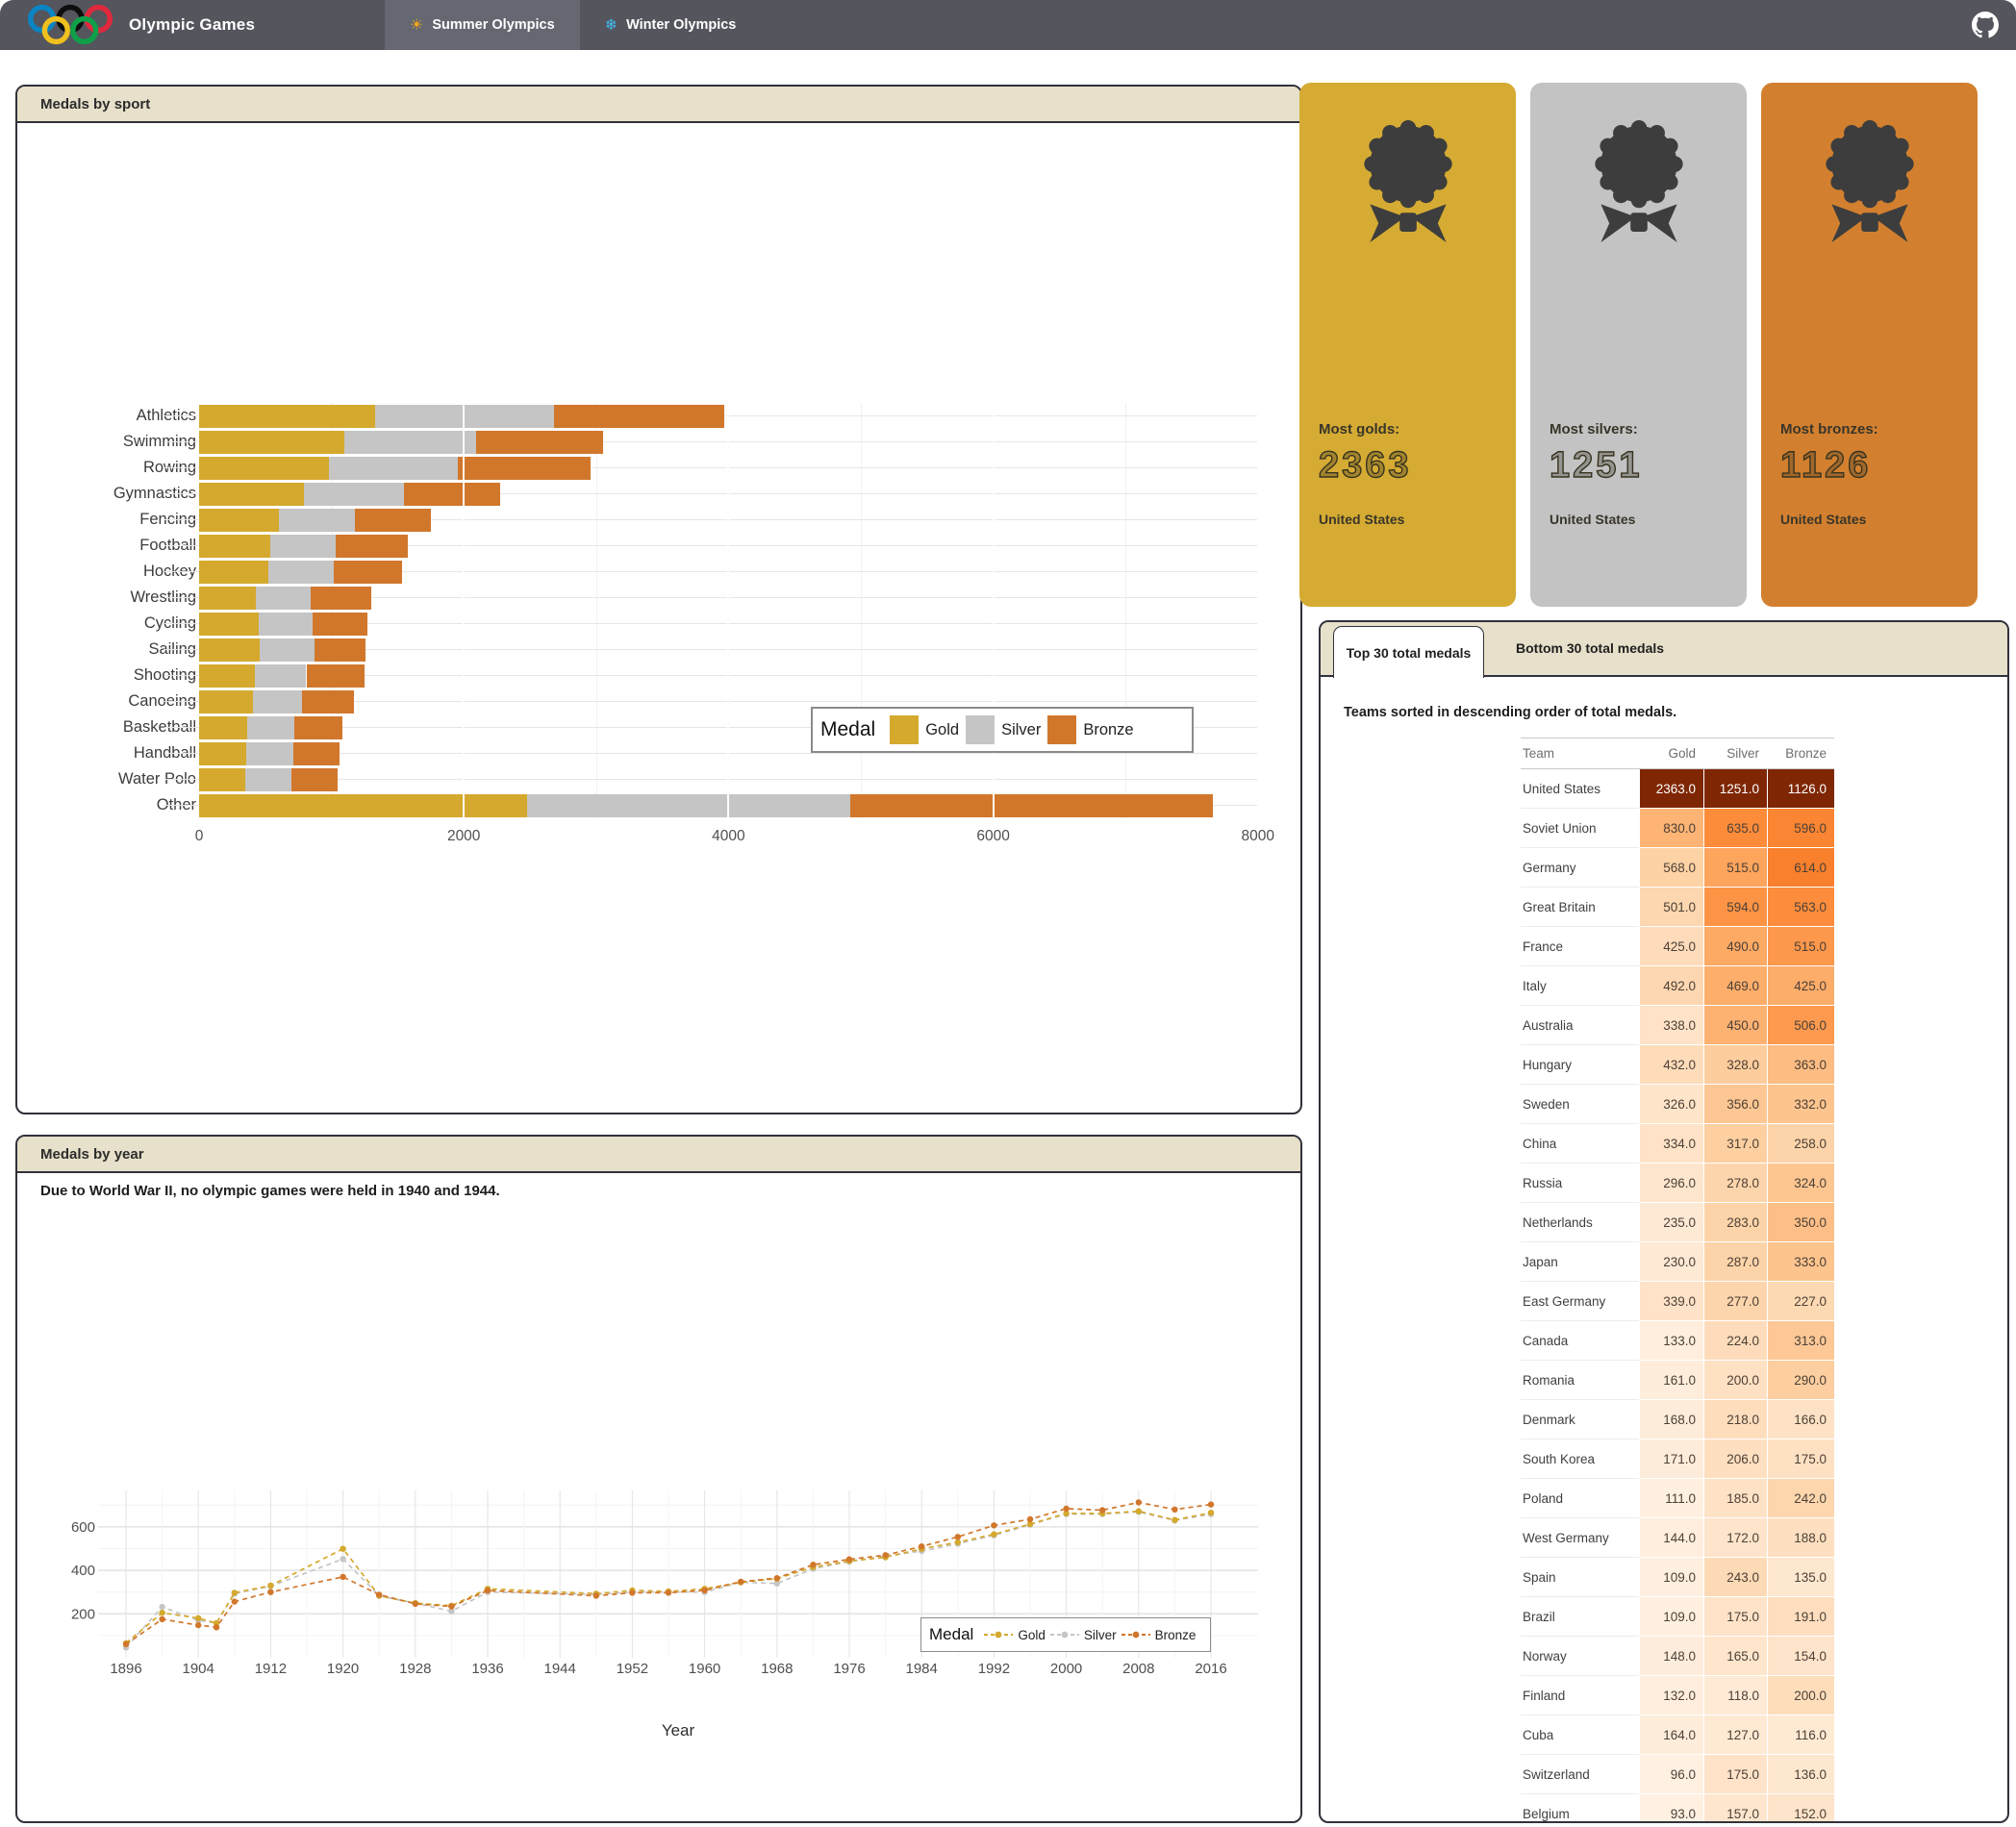  What do you see at coordinates (1801, 1301) in the screenshot?
I see `medal-count-cell: 227.0` at bounding box center [1801, 1301].